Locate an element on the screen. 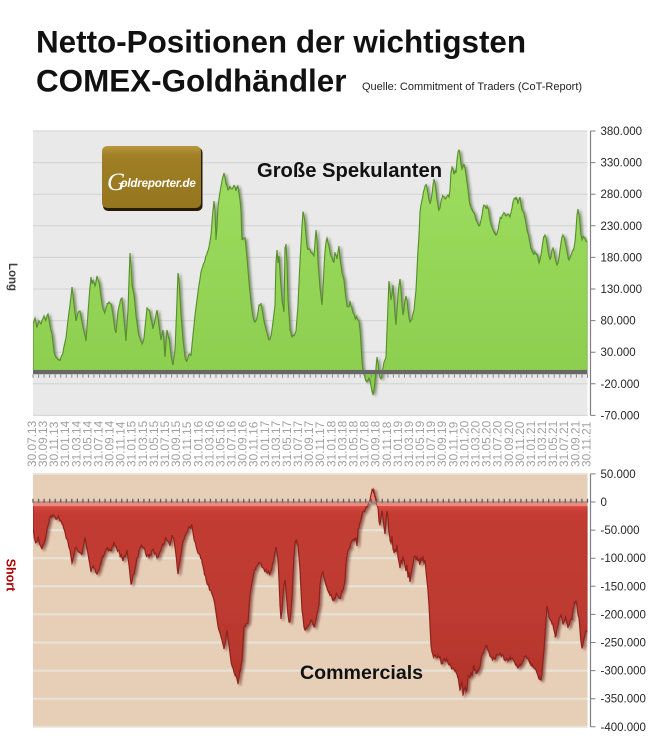 The width and height of the screenshot is (660, 756). svg-text: COMEX-Goldhändler is located at coordinates (191, 81).